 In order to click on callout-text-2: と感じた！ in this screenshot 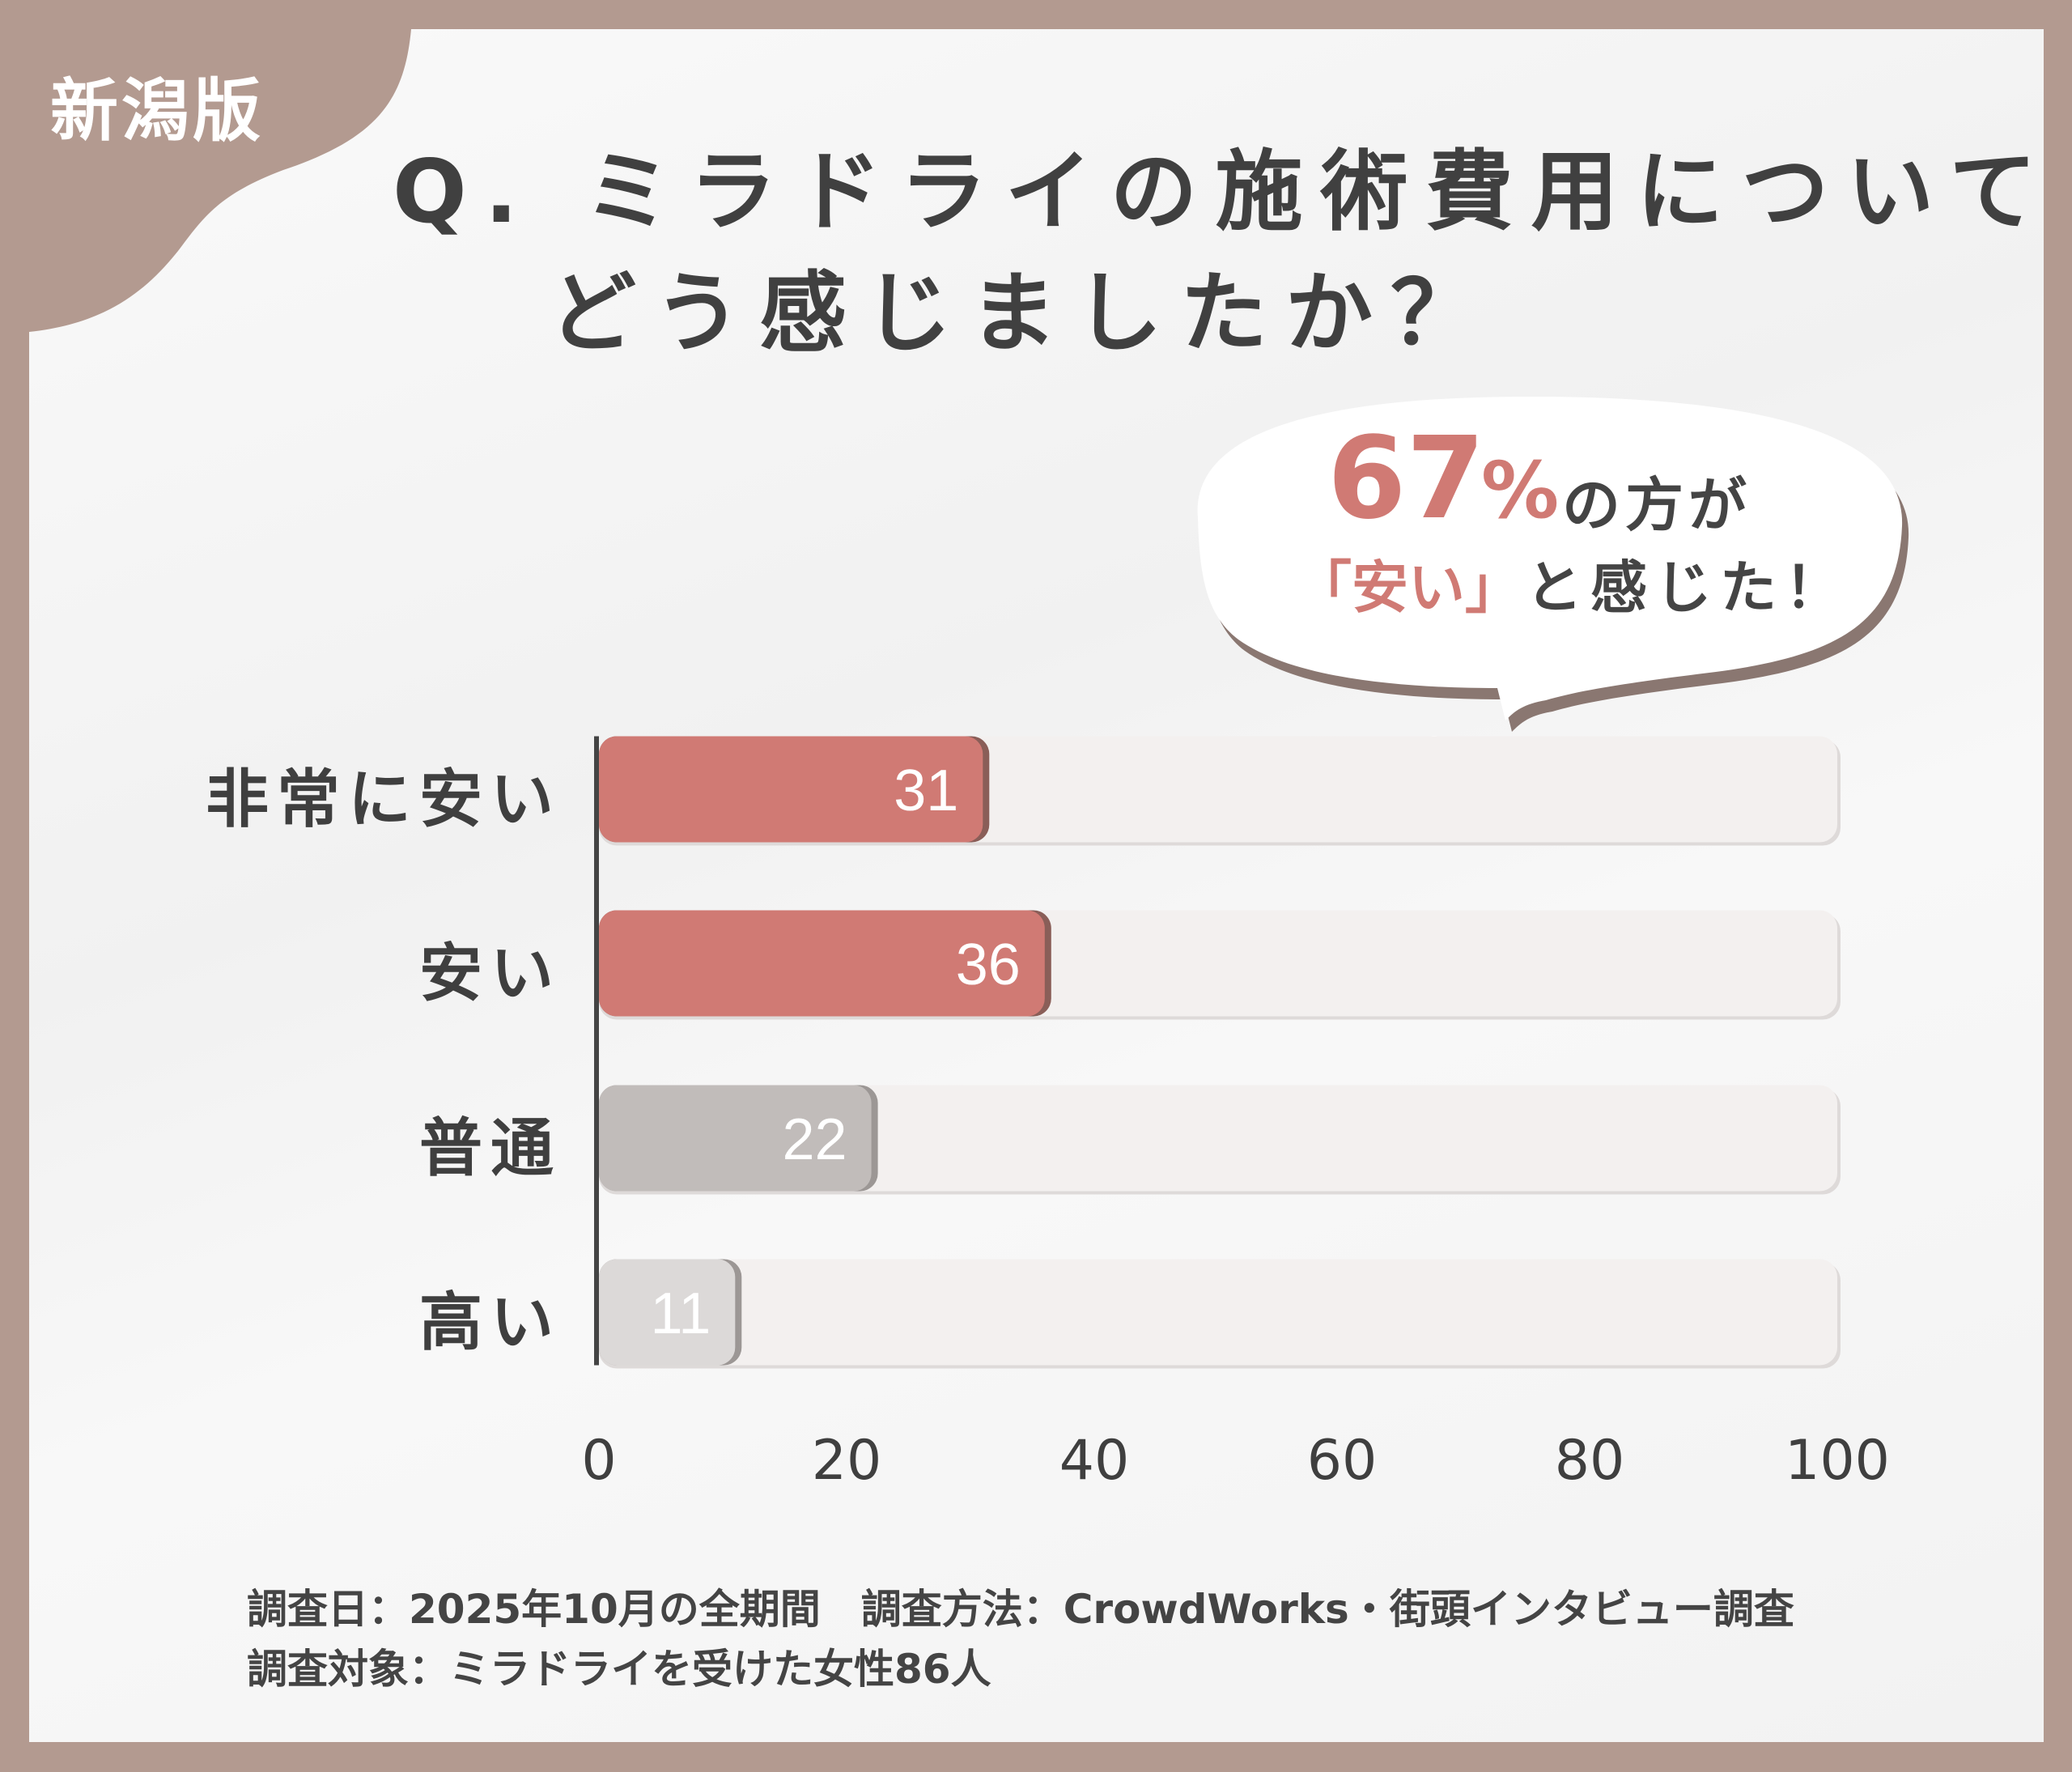, I will do `click(1687, 588)`.